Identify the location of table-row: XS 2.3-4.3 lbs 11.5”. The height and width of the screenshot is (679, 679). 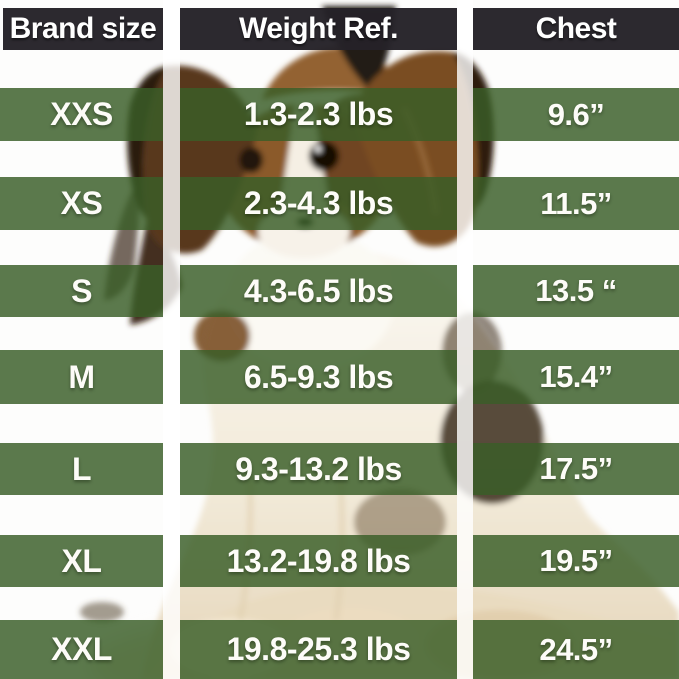
(339, 203).